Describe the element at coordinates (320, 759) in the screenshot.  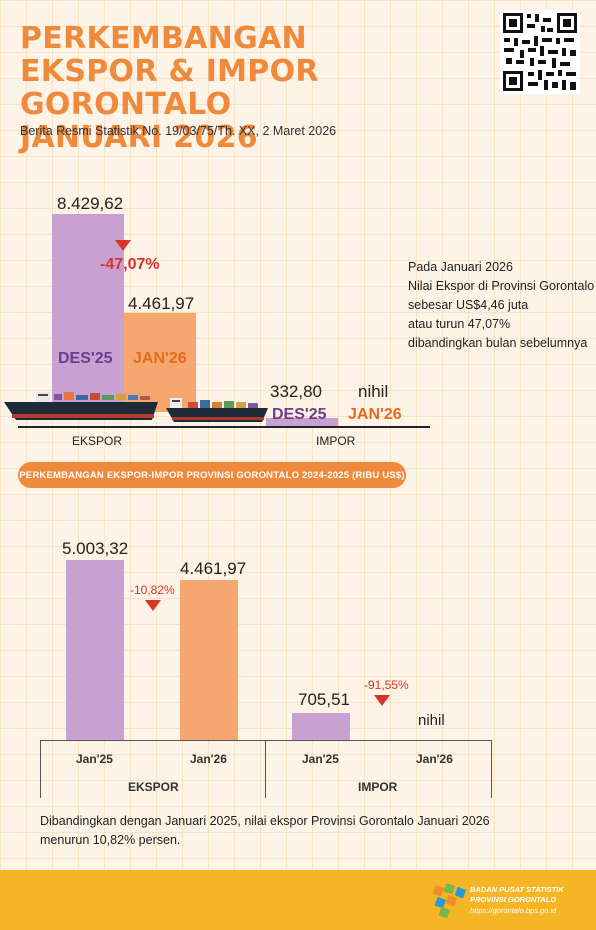
I see `tick-impor-jan25: Jan'25` at that location.